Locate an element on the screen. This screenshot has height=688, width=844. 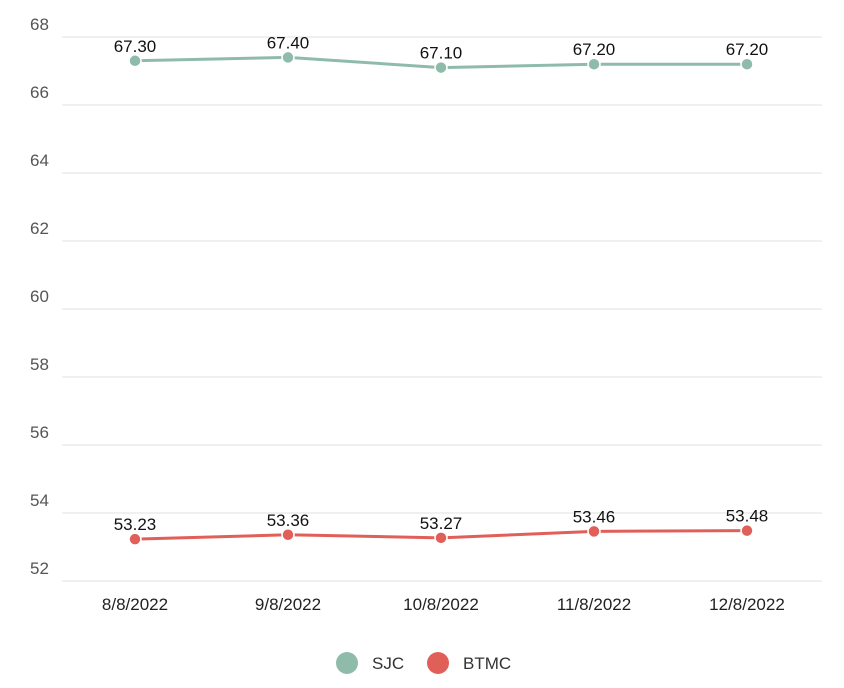
x-tick-label: 10/8/2022 is located at coordinates (441, 604).